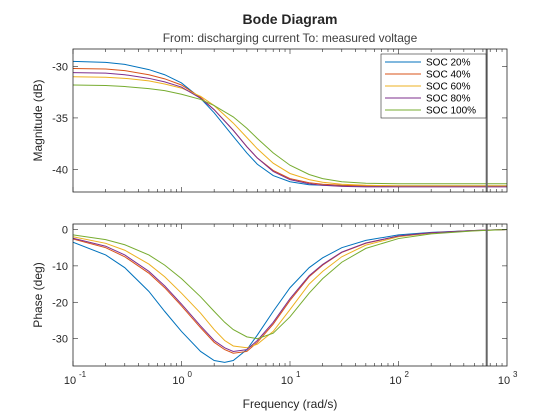 This screenshot has width=560, height=420. What do you see at coordinates (290, 404) in the screenshot?
I see `x-axis-label: Frequency (rad/s)` at bounding box center [290, 404].